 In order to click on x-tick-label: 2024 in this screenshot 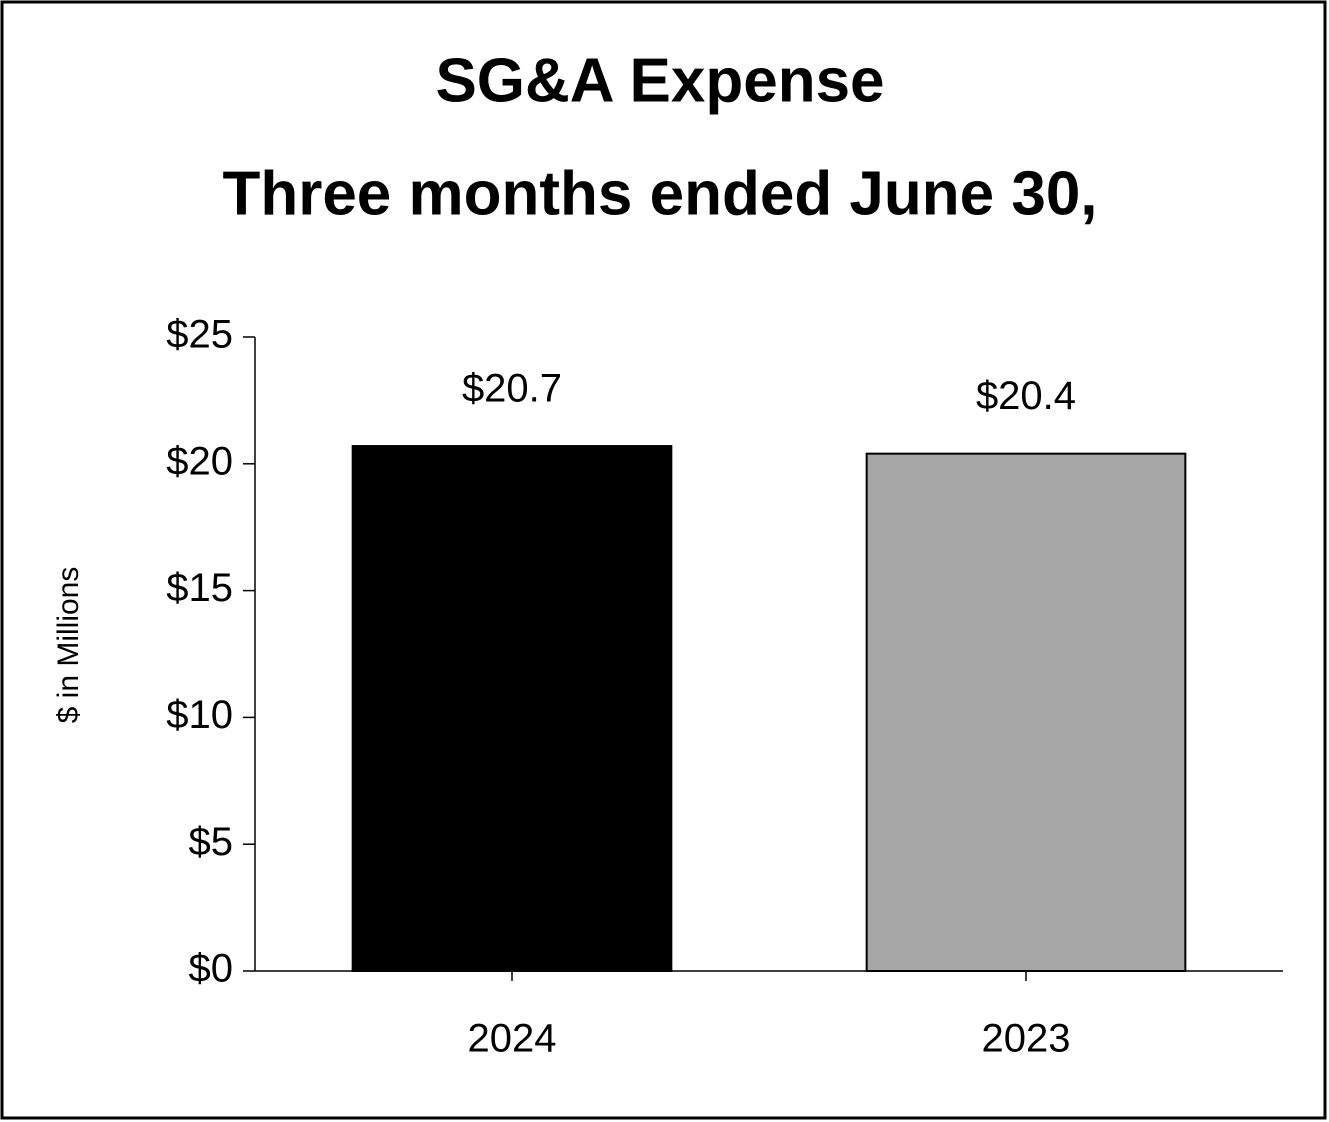, I will do `click(512, 1039)`.